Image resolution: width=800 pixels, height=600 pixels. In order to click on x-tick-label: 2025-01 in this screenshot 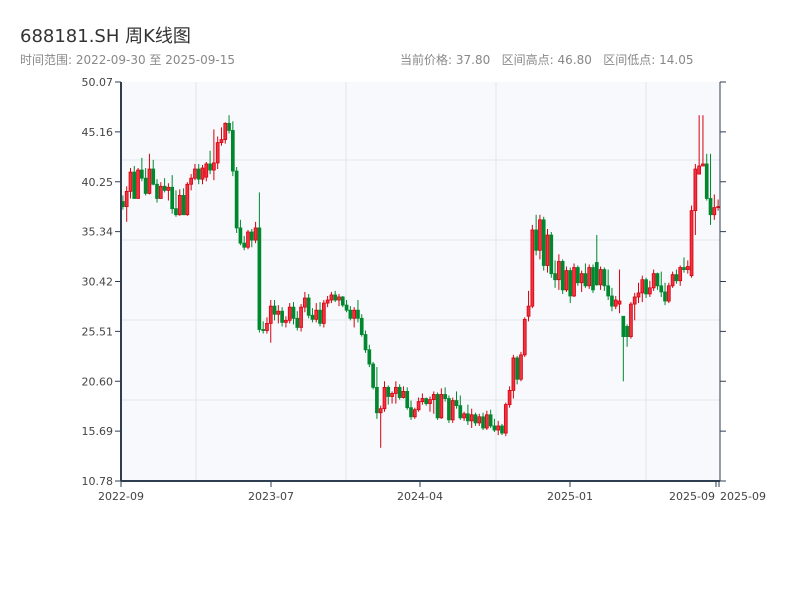, I will do `click(570, 496)`.